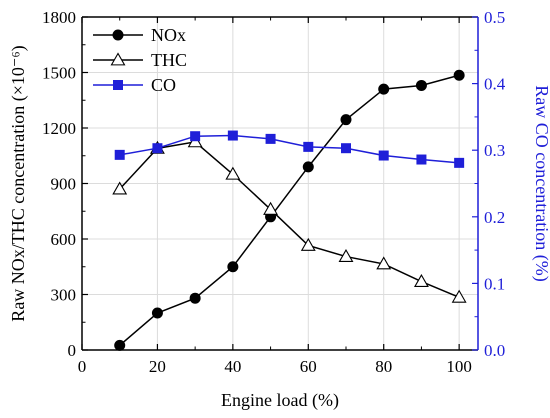 The width and height of the screenshot is (550, 418). Describe the element at coordinates (82, 366) in the screenshot. I see `x-tick-label: 0` at that location.